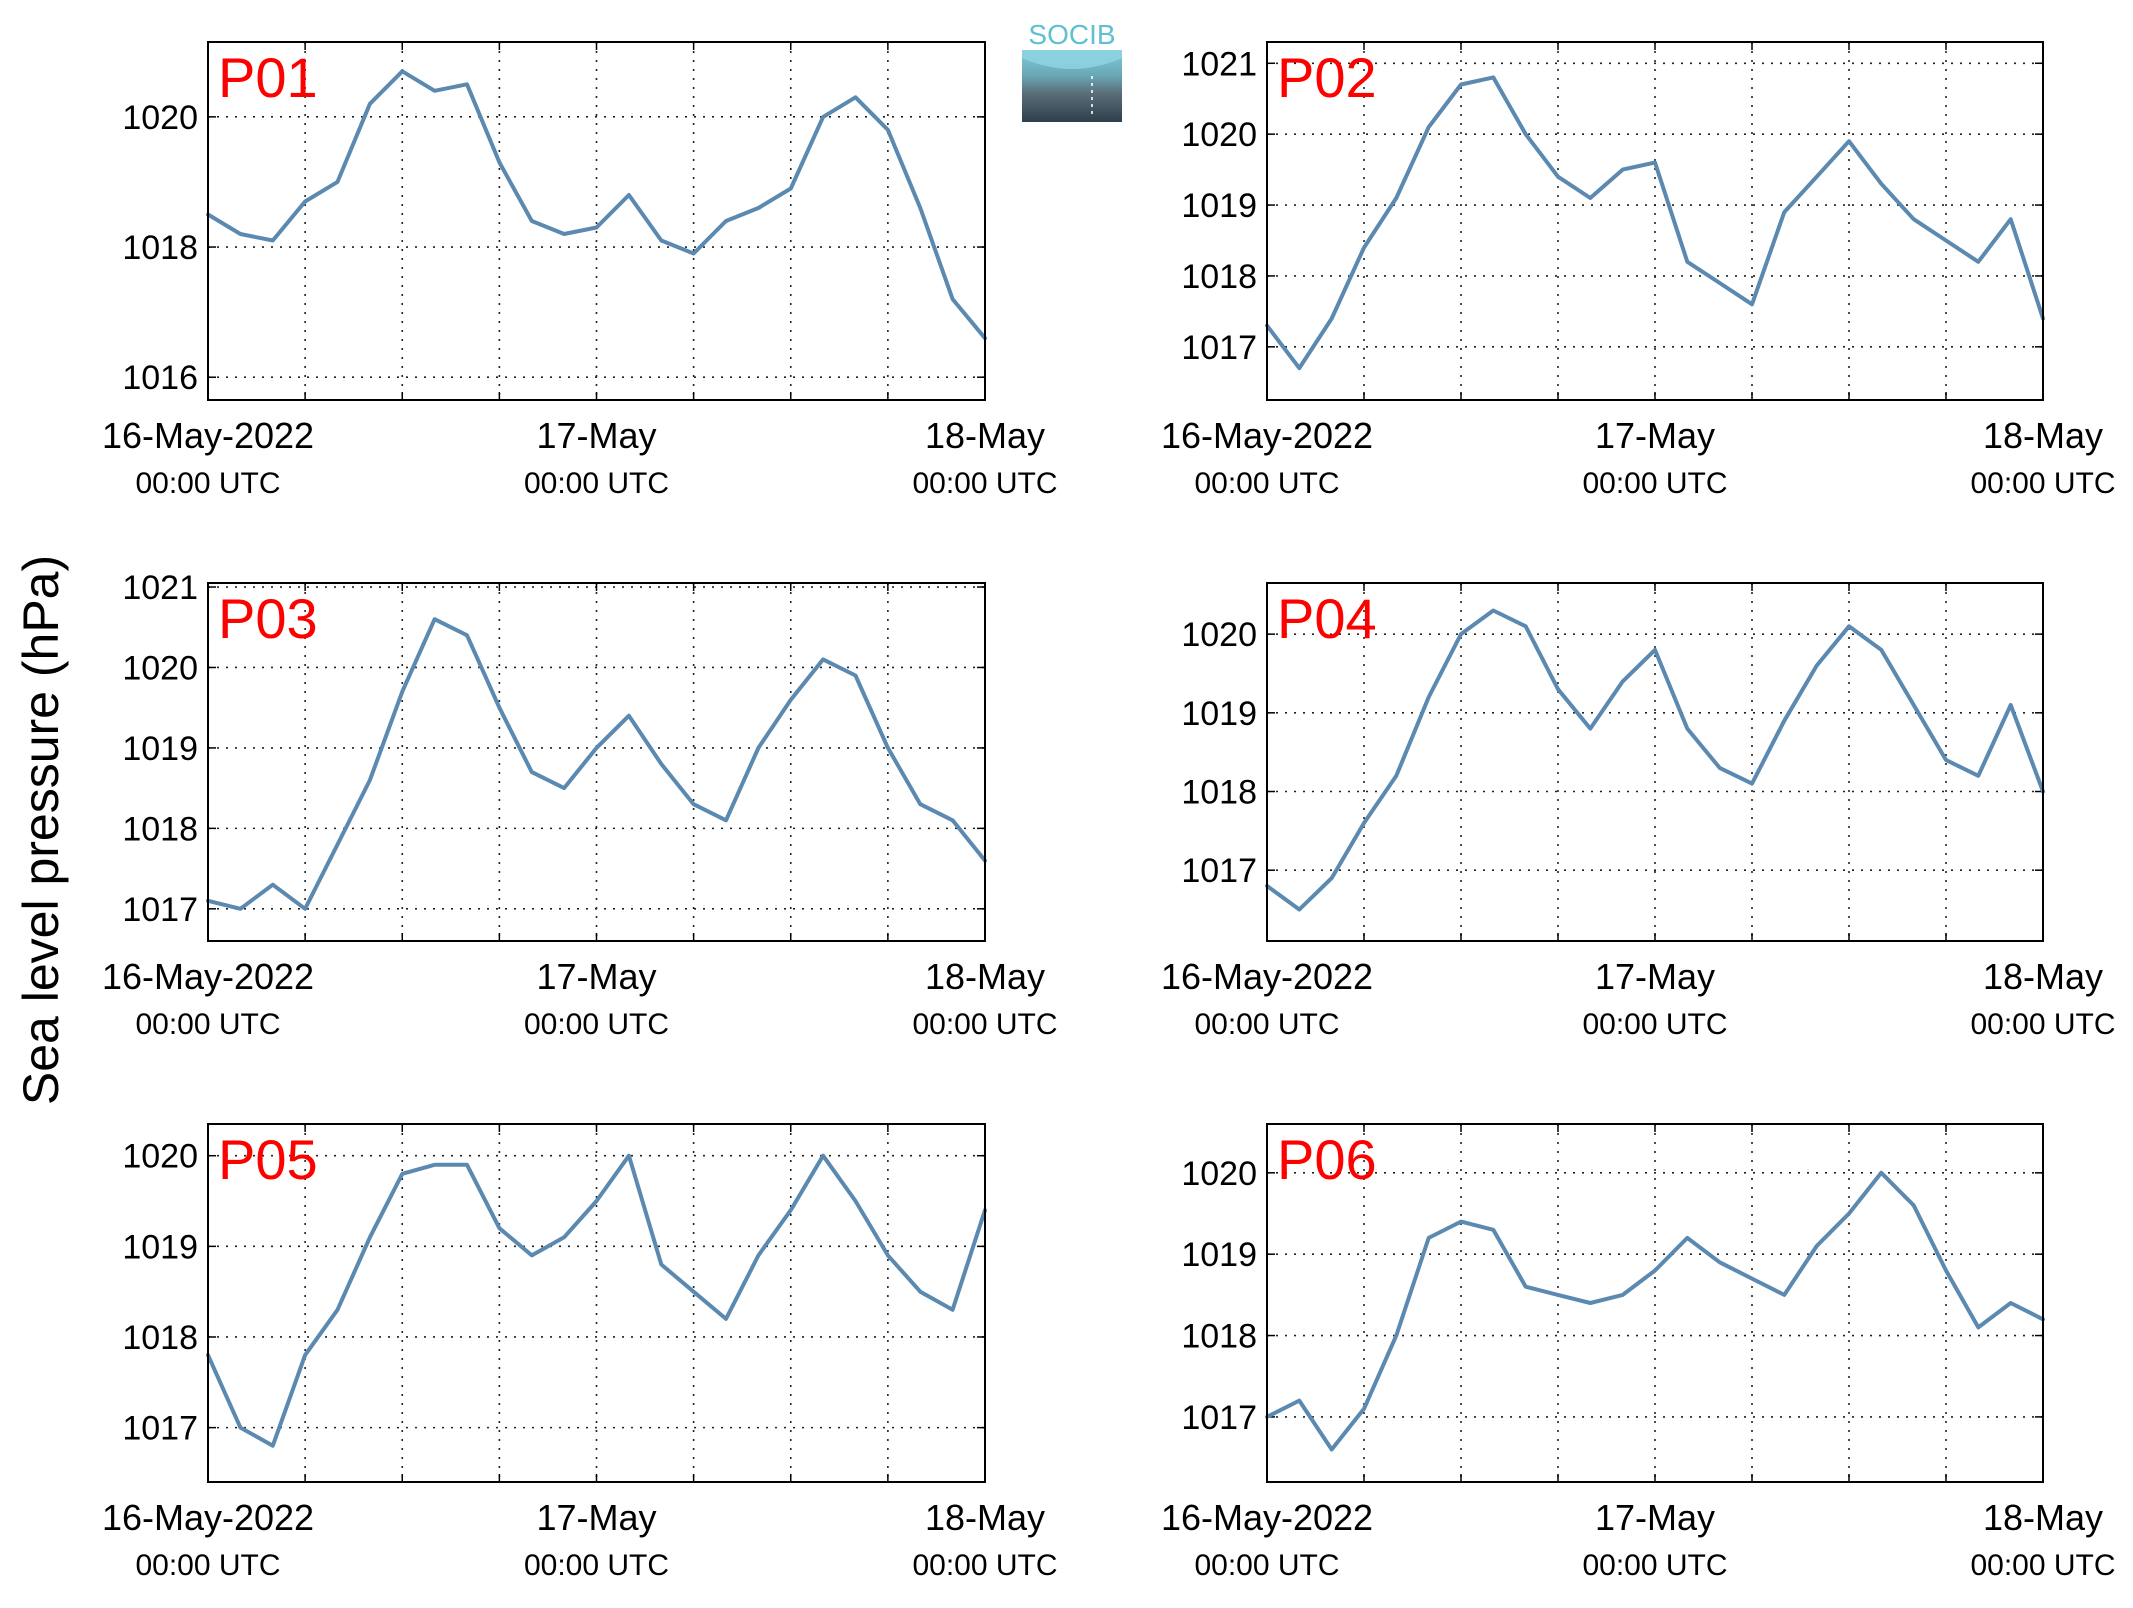  Describe the element at coordinates (268, 618) in the screenshot. I see `panel-title: P03` at that location.